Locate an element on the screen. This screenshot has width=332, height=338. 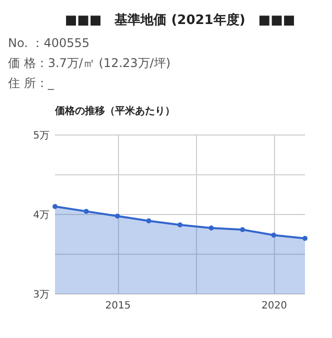
y-tick-label: 4万 is located at coordinates (41, 215).